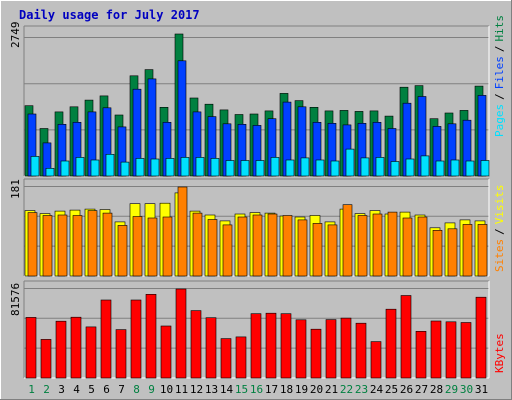  I want to click on x-label-day-24: 24, so click(377, 389).